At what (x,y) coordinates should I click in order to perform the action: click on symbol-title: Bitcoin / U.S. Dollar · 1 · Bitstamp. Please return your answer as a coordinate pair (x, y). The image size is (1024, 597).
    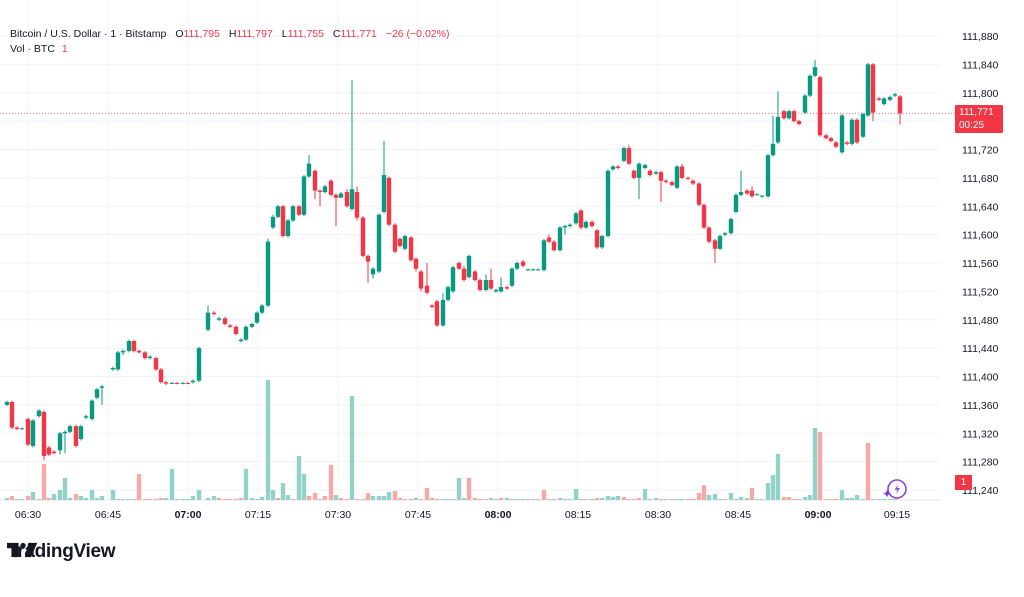
    Looking at the image, I should click on (88, 34).